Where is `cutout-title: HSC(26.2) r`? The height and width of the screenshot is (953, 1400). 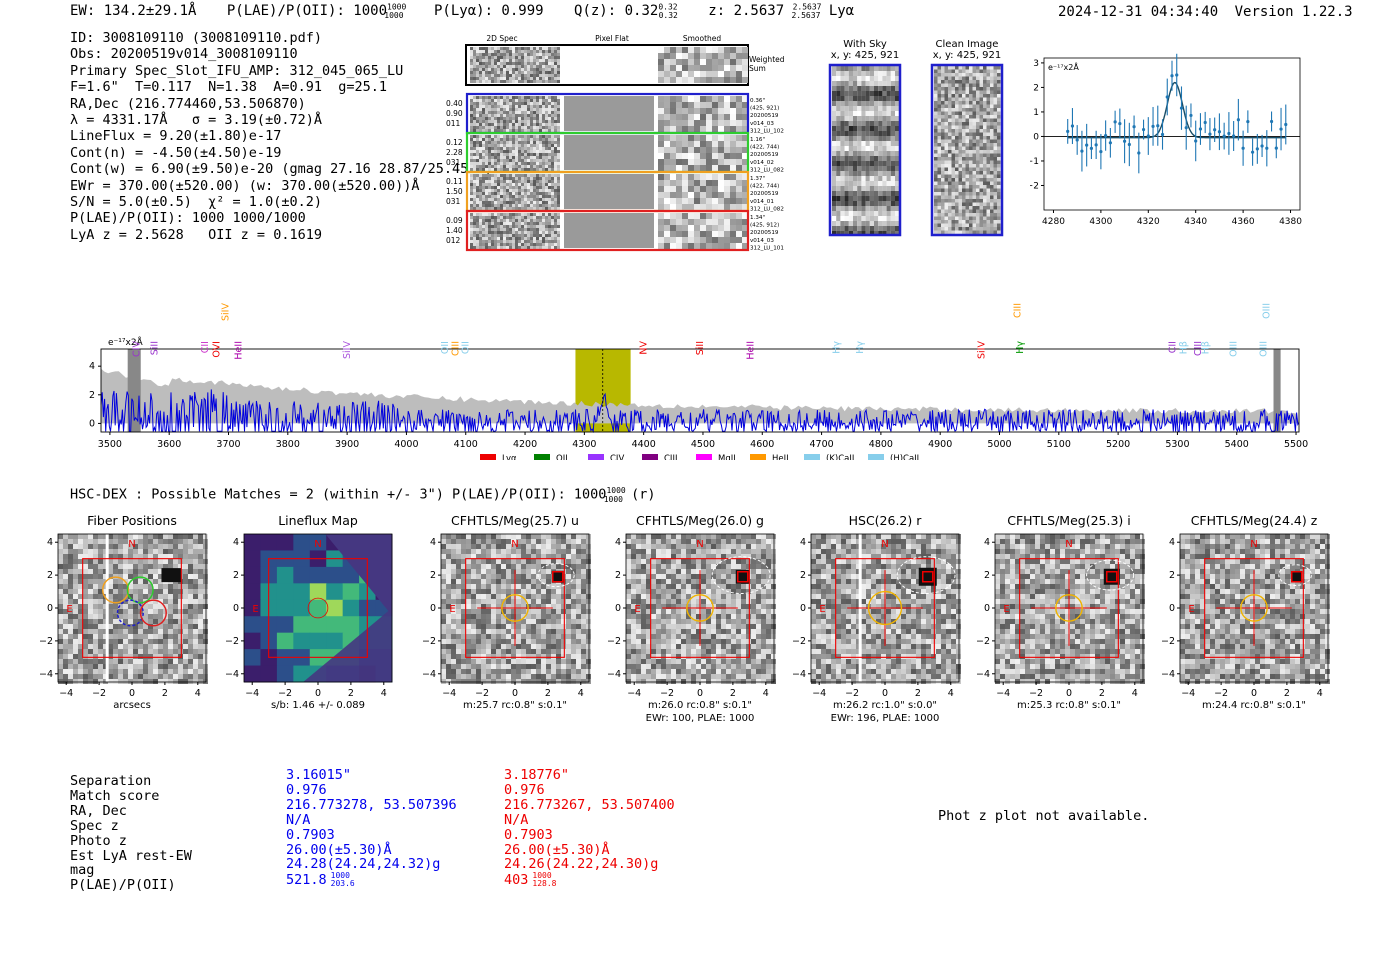 cutout-title: HSC(26.2) r is located at coordinates (886, 520).